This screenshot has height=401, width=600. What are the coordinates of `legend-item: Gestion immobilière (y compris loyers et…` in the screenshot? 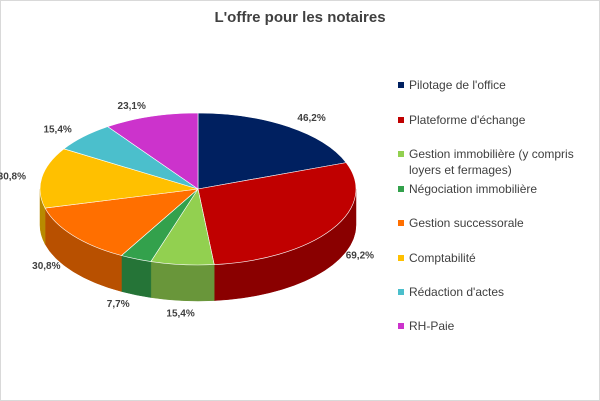 It's located at (497, 162).